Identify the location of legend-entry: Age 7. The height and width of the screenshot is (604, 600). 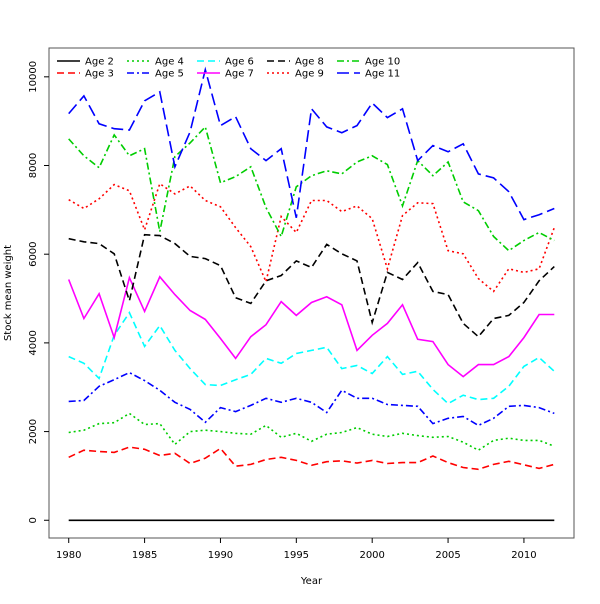
(225, 74).